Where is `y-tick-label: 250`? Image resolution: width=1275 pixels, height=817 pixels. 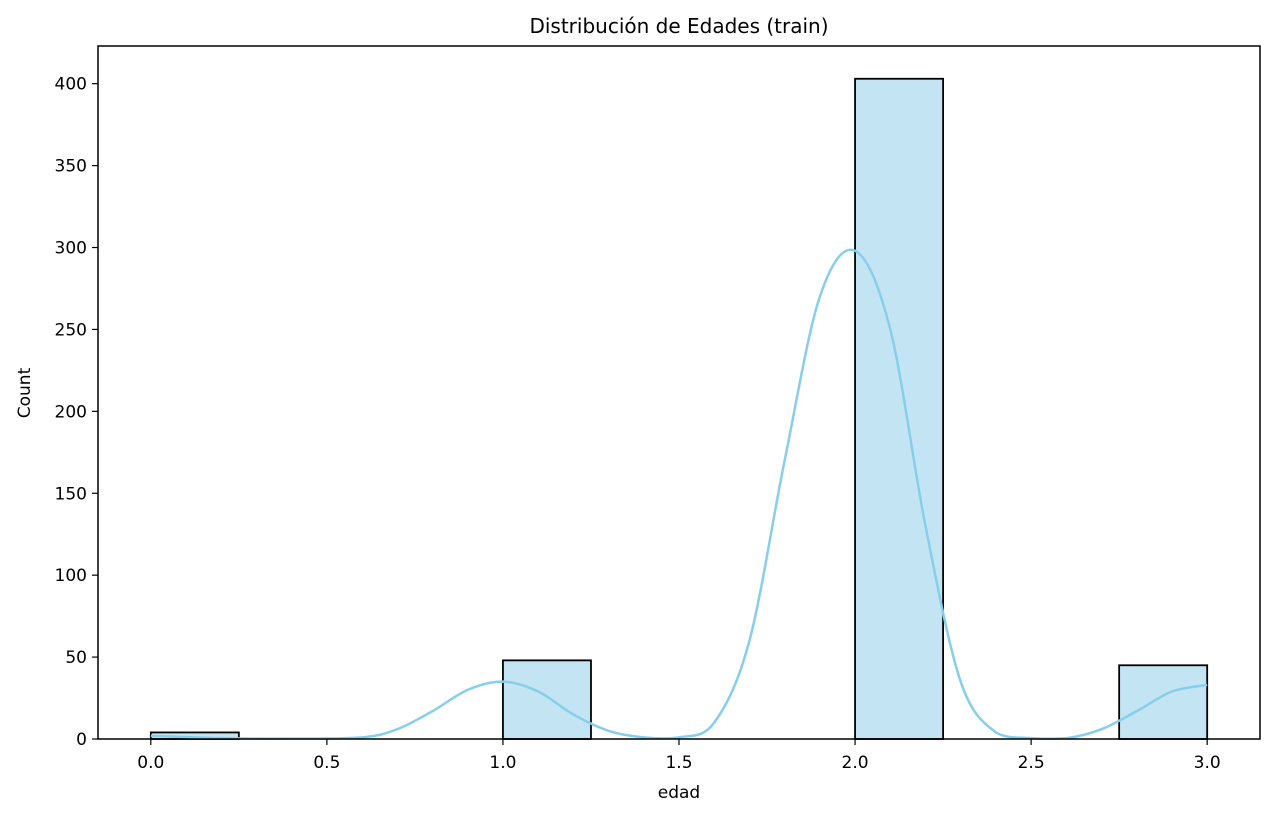 y-tick-label: 250 is located at coordinates (71, 330).